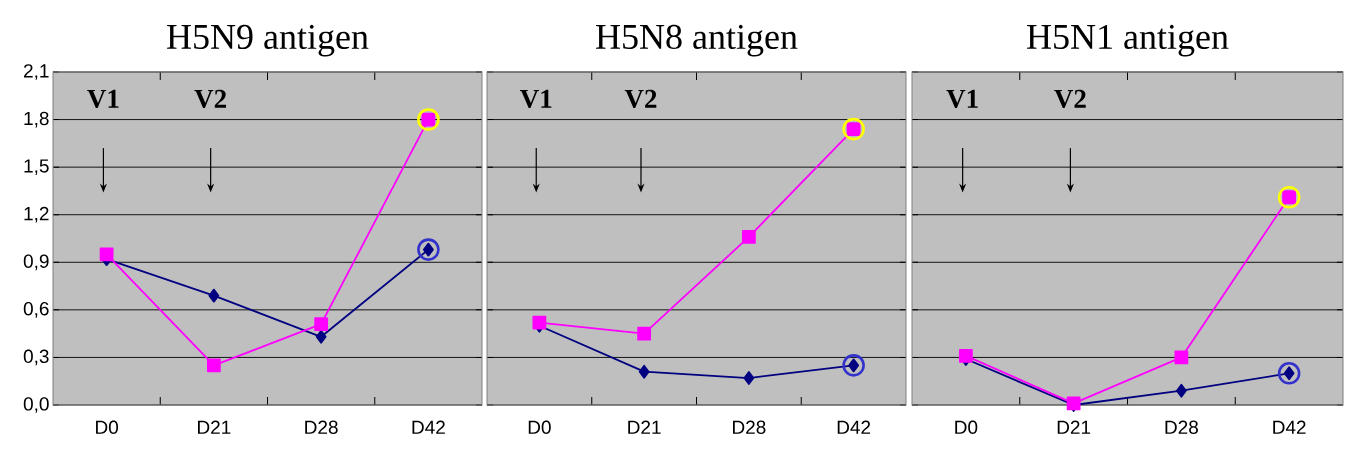 The height and width of the screenshot is (472, 1347). Describe the element at coordinates (36, 214) in the screenshot. I see `y-tick-label: 1,2` at that location.